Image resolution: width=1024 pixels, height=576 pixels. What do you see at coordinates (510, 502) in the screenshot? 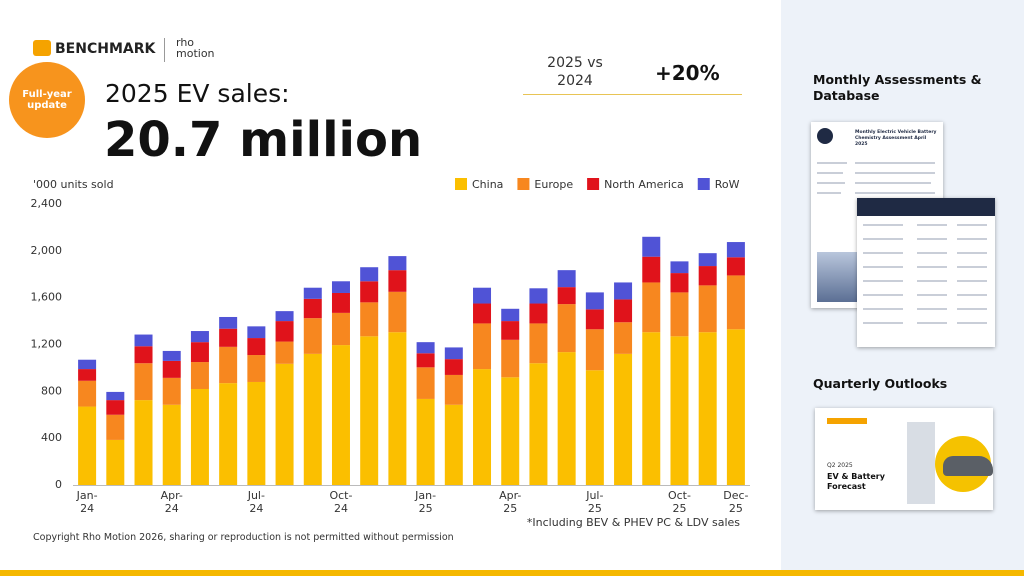
I see `x-tick-label: Apr- 25` at bounding box center [510, 502].